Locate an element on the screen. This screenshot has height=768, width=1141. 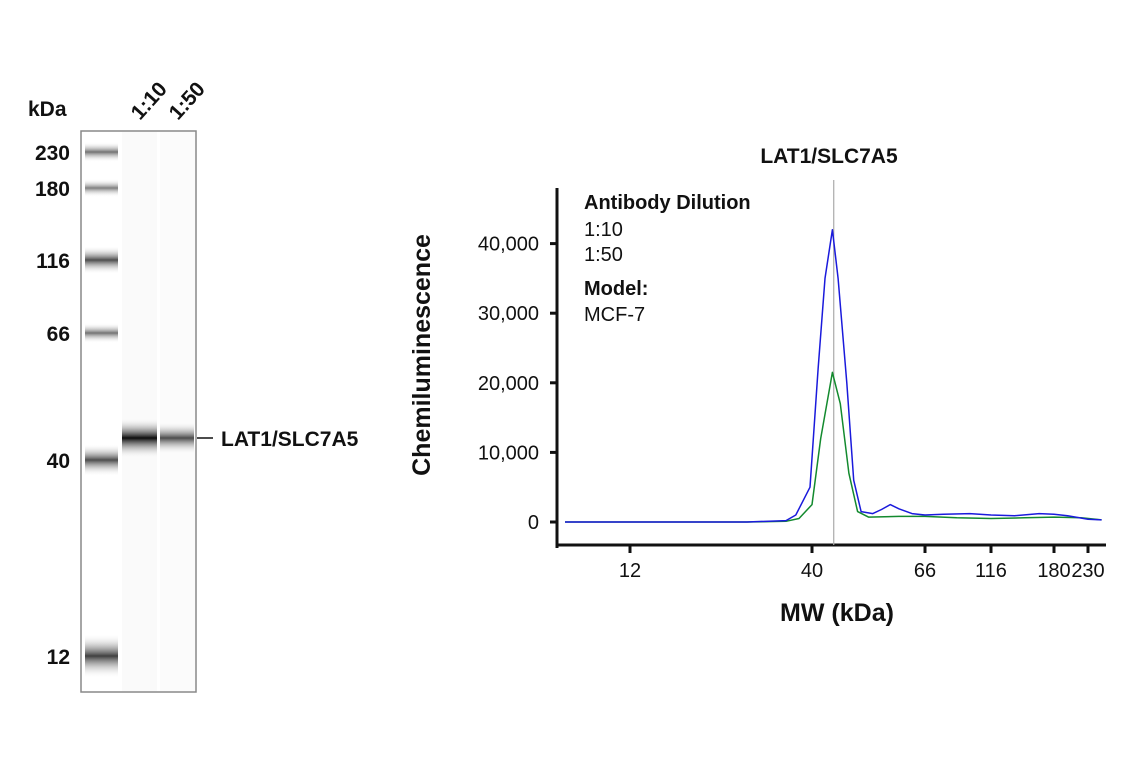
ladder-label-230: 230 is located at coordinates (52, 153).